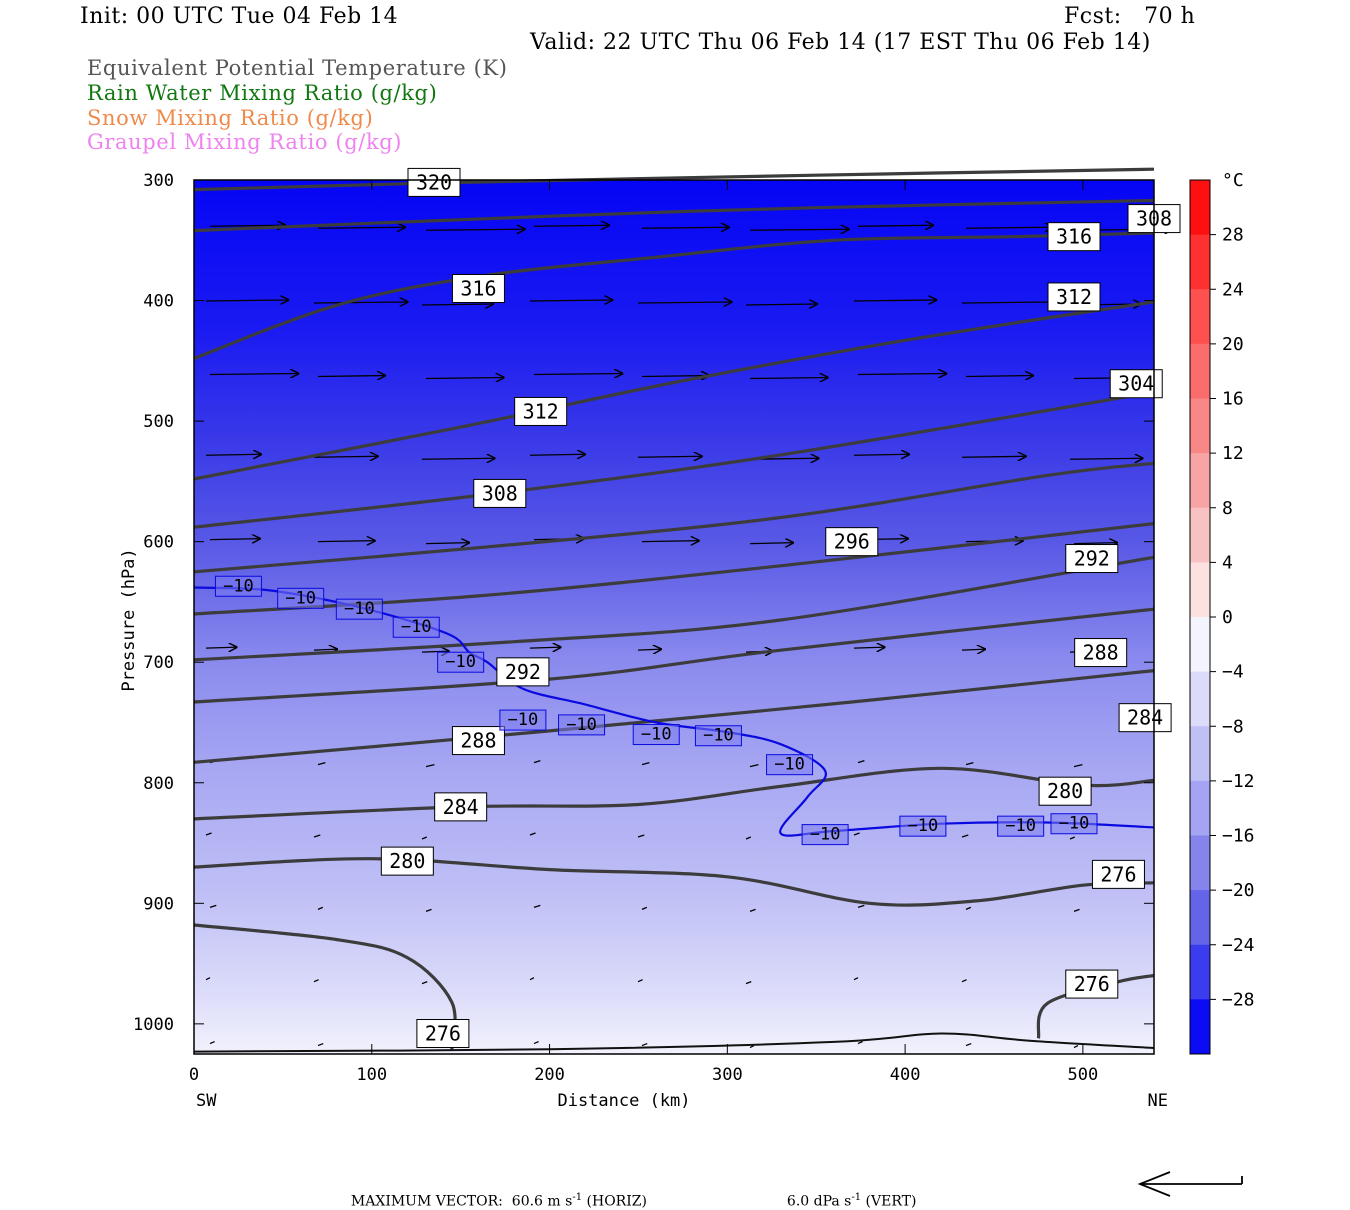 The image size is (1350, 1210). What do you see at coordinates (1145, 718) in the screenshot?
I see `svg-text: 284` at bounding box center [1145, 718].